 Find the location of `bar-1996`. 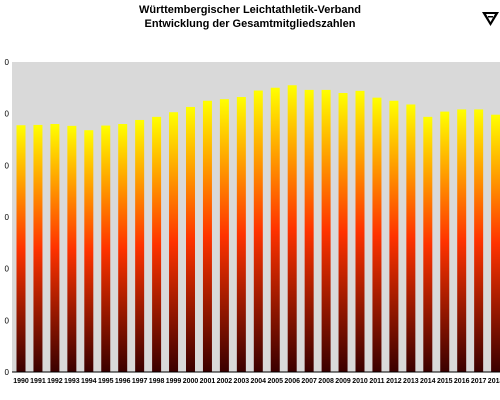

bar-1996 is located at coordinates (123, 248).